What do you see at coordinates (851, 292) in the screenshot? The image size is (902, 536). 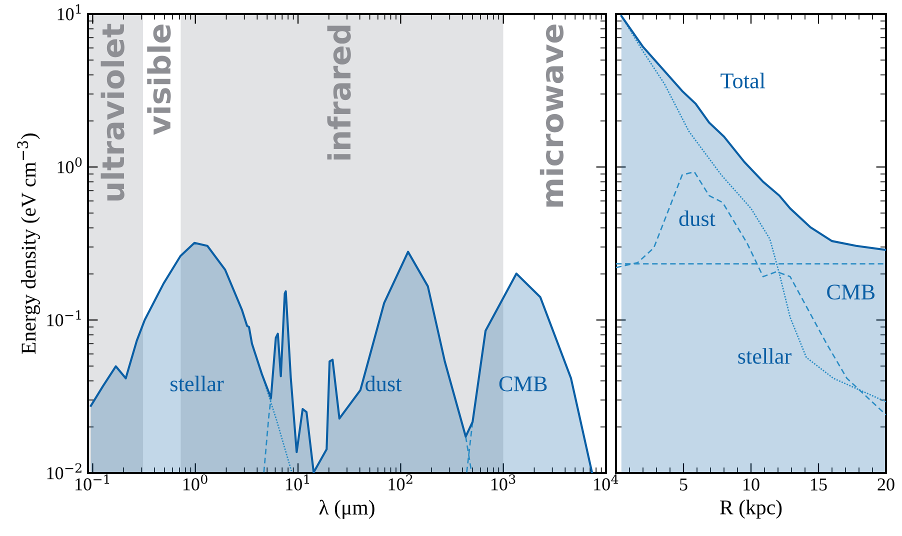 I see `series-label: CMB` at bounding box center [851, 292].